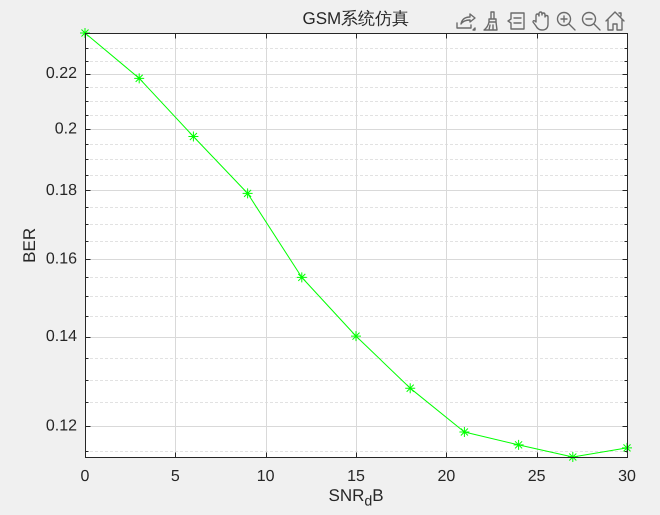 The image size is (660, 515). Describe the element at coordinates (356, 19) in the screenshot. I see `chart-title: GSM系统仿真` at that location.